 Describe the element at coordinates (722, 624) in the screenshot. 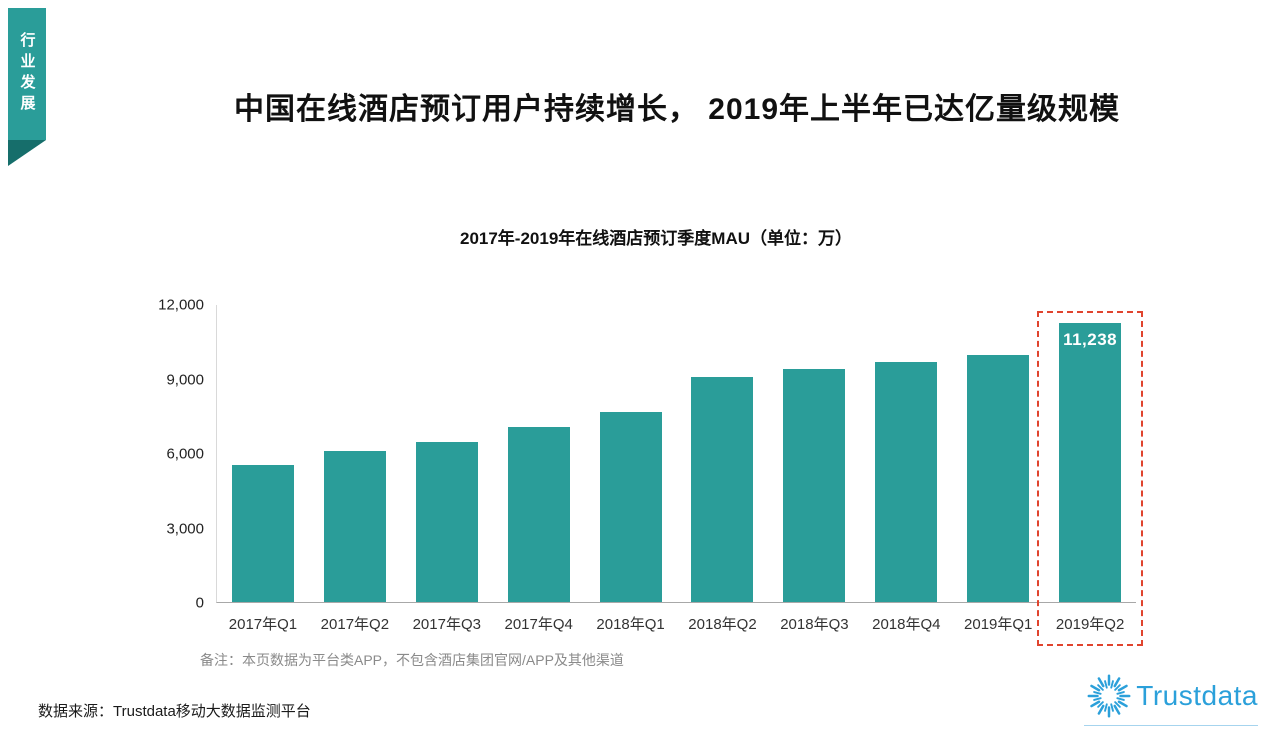

I see `x-axis-label: 2018年Q2` at that location.